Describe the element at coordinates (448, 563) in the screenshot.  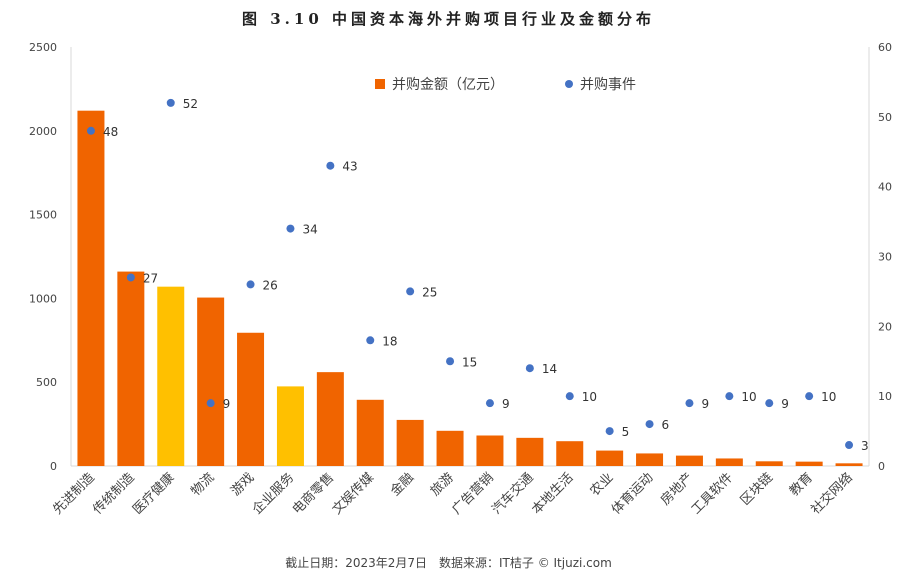
I see `footer-source: 截止日期：2023年2月7日 数据来源：IT桔子 © Itjuzi.com` at that location.